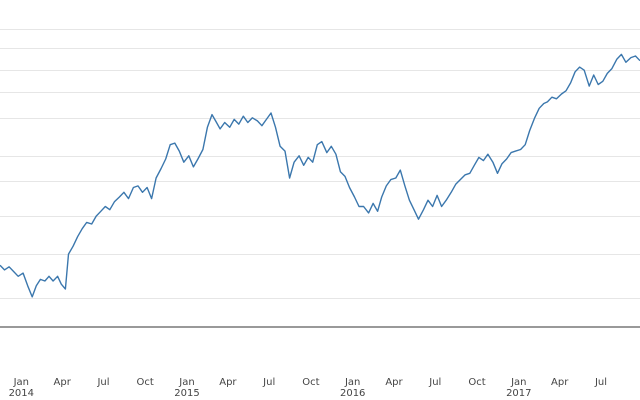 This screenshot has height=400, width=640. What do you see at coordinates (145, 382) in the screenshot?
I see `x-tick-label-3: Oct` at bounding box center [145, 382].